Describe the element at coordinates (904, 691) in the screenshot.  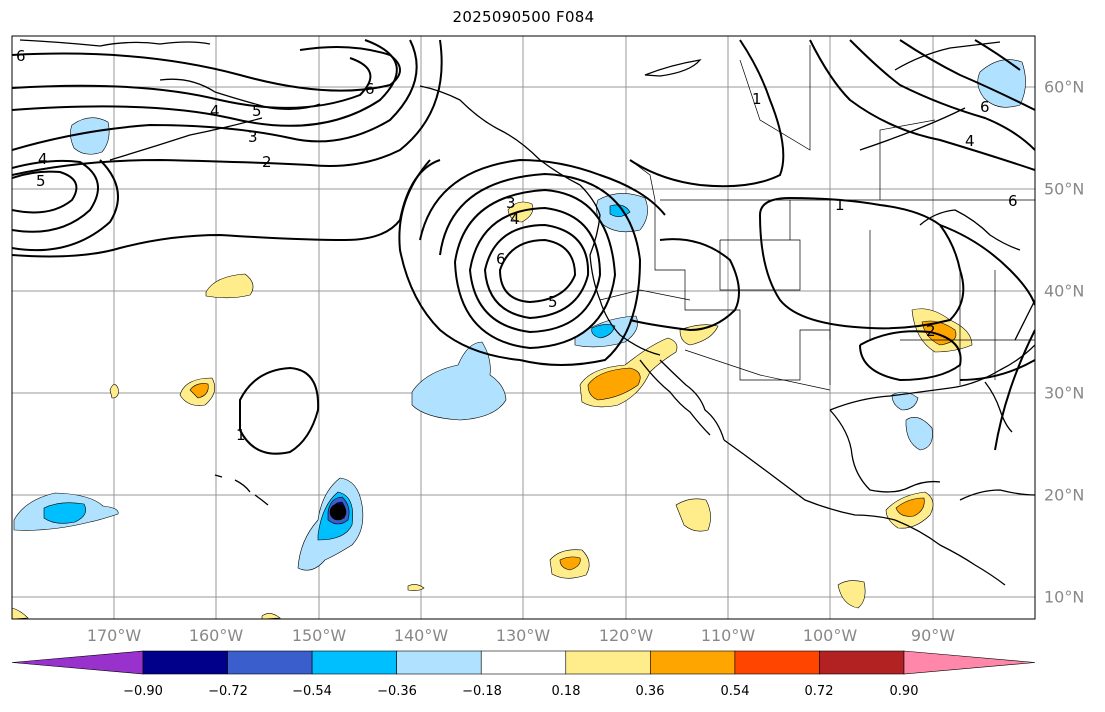
I see `colorbar-tick-label: 0.90` at that location.